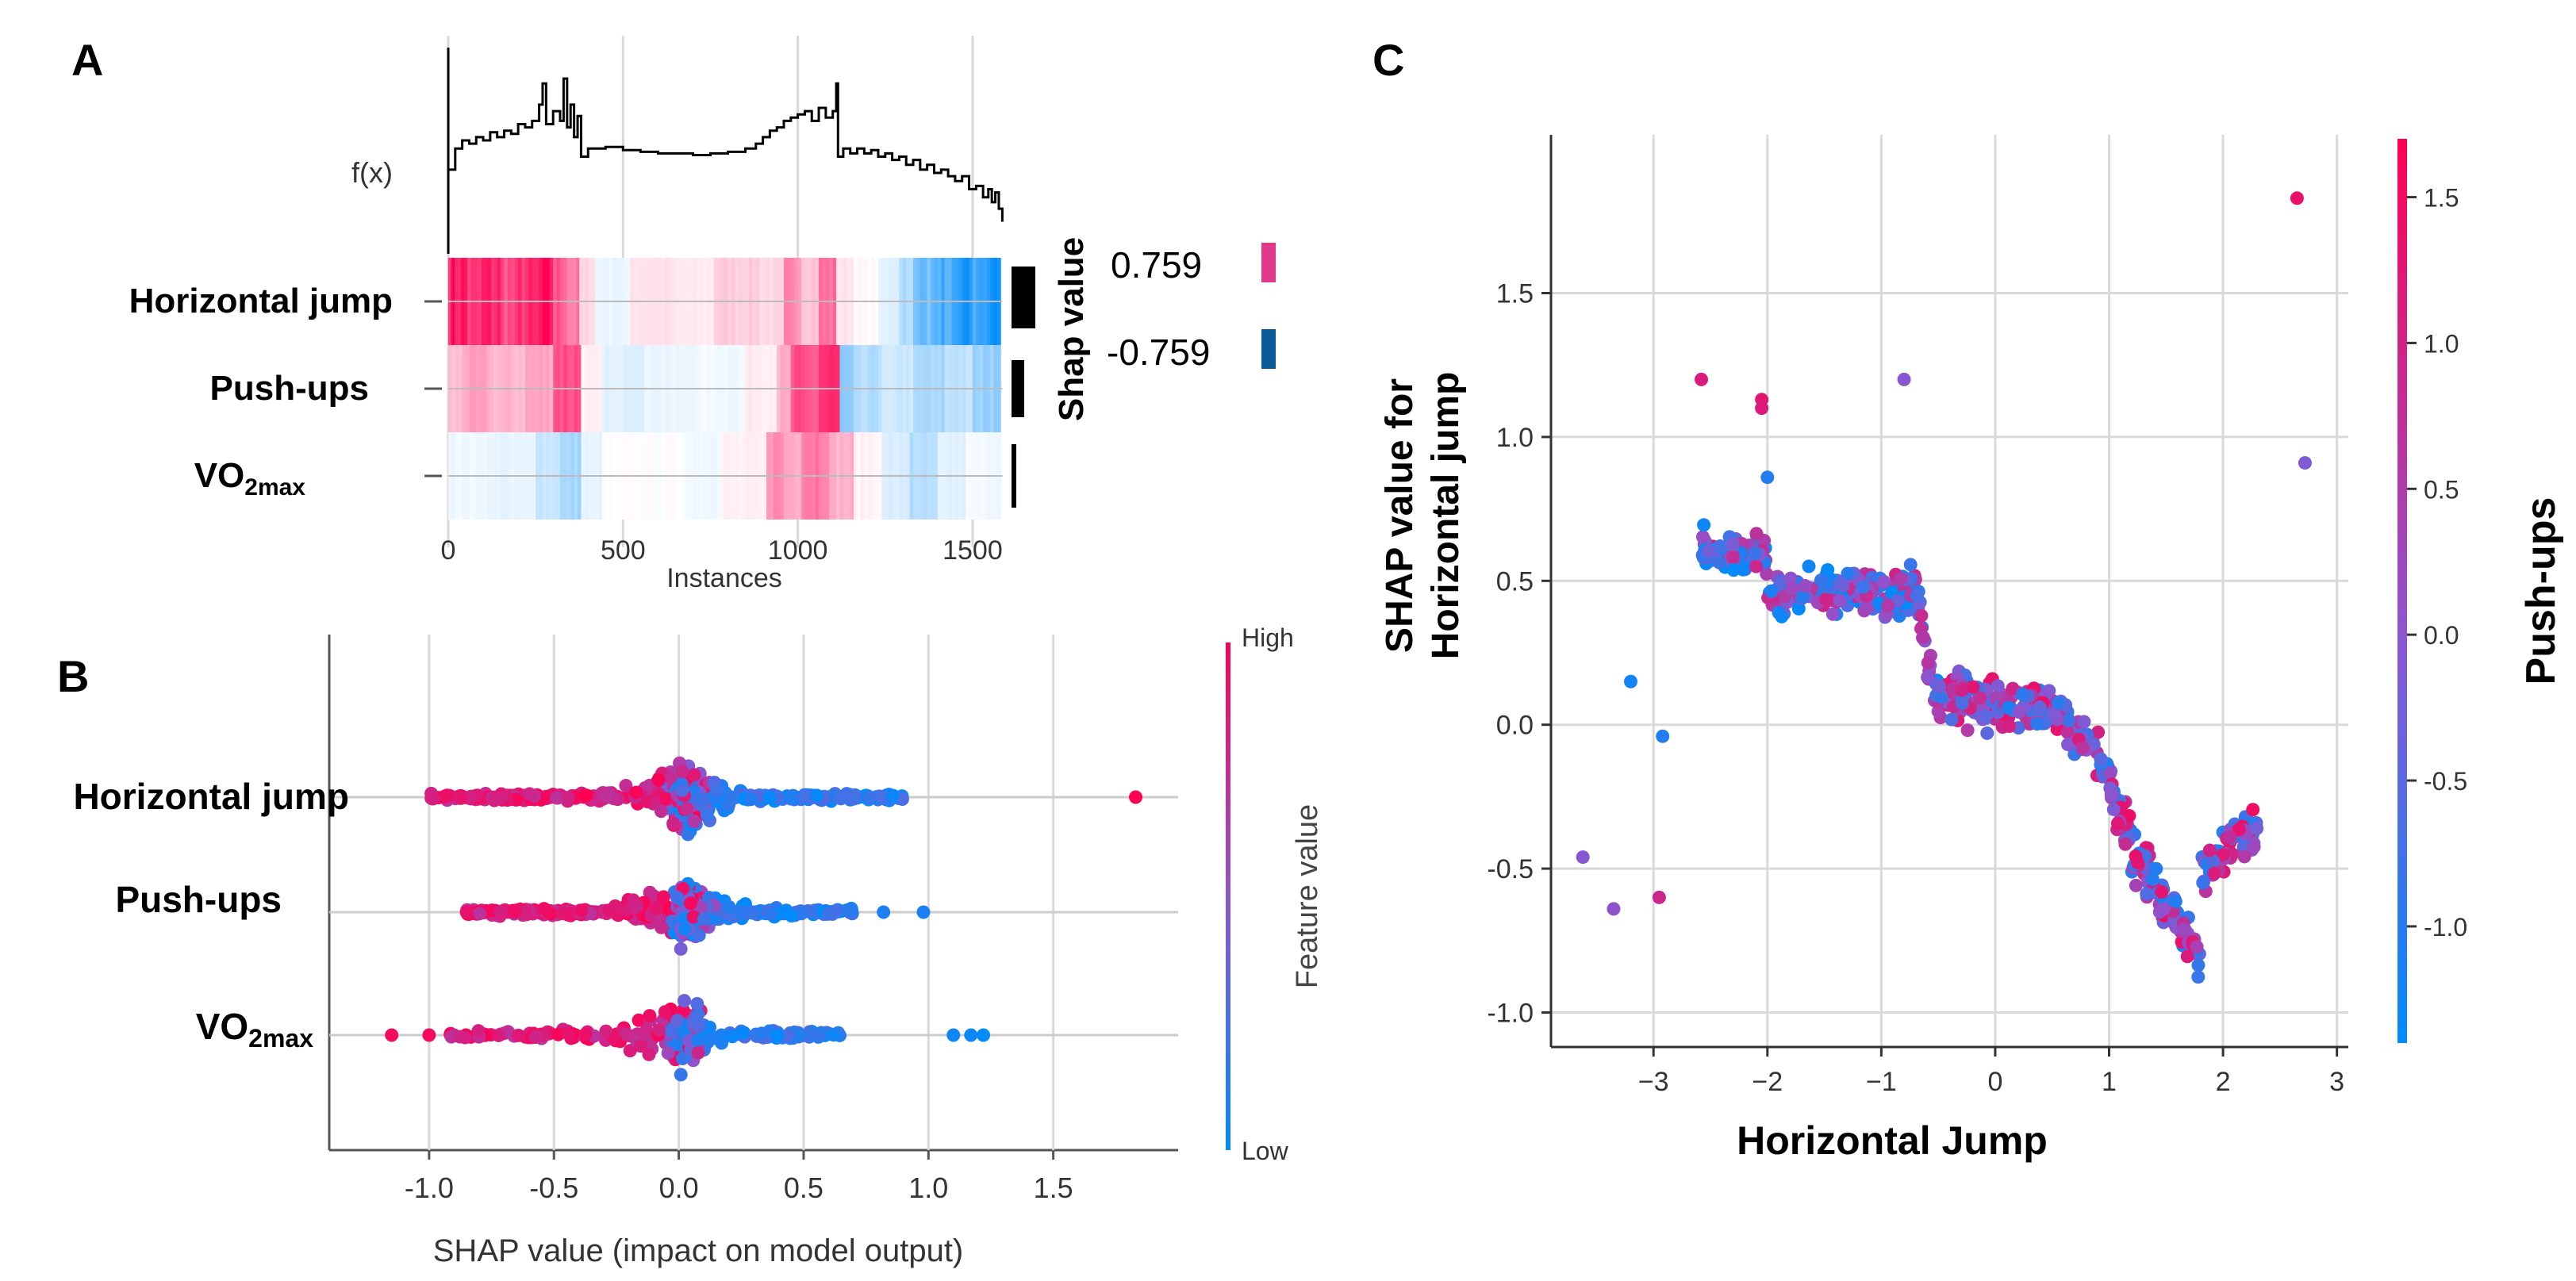 The height and width of the screenshot is (1281, 2576). What do you see at coordinates (1268, 262) in the screenshot?
I see `colorbar-max-swatch` at bounding box center [1268, 262].